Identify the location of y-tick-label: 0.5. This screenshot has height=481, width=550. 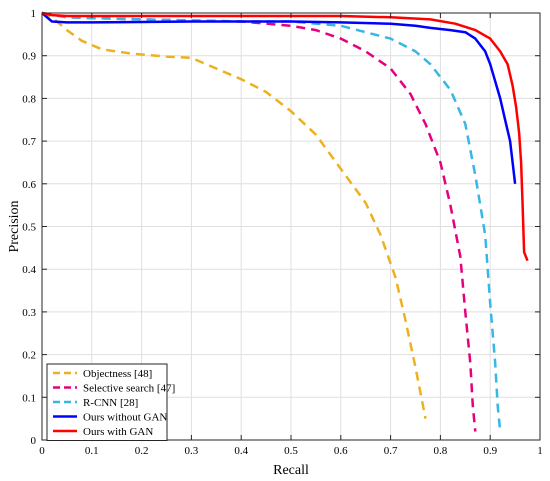
(29, 228).